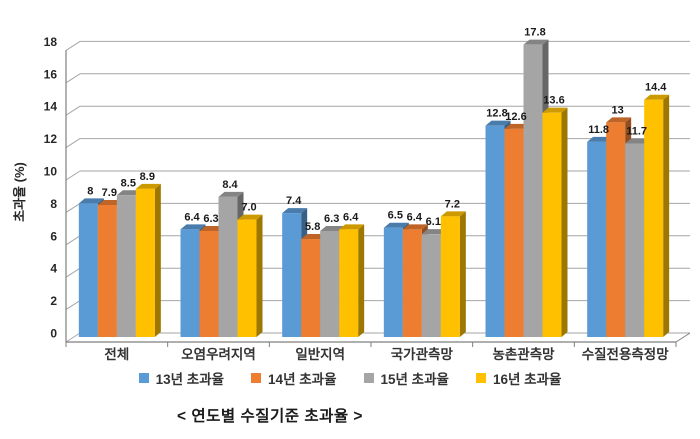 The image size is (700, 439). What do you see at coordinates (116, 354) in the screenshot?
I see `category-label-전체: 전체` at bounding box center [116, 354].